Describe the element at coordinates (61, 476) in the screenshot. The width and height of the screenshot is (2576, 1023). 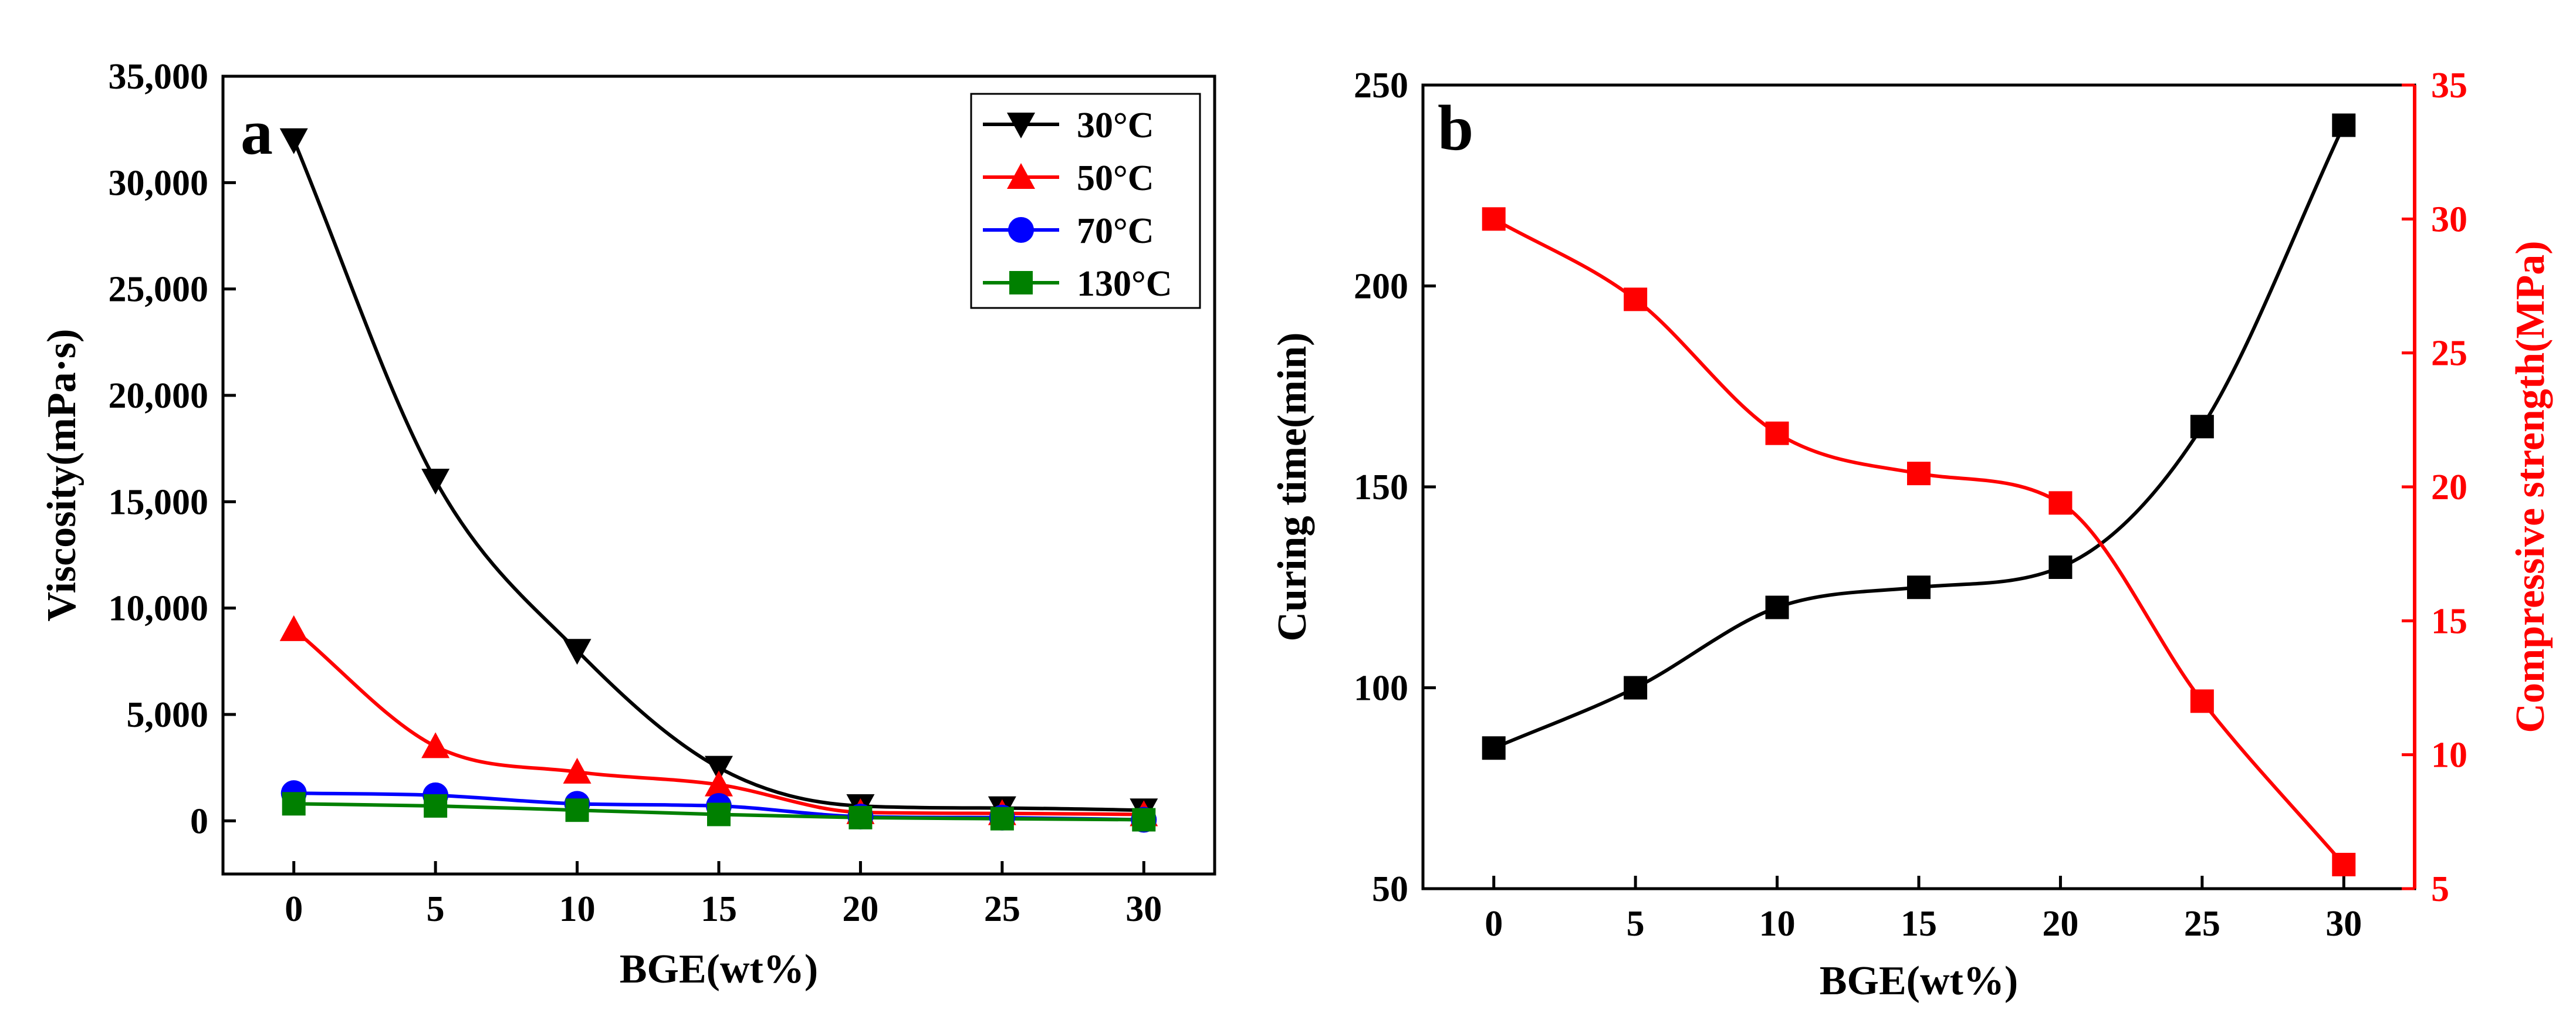
I see `y-axis-label: Viscosity(mPa·s)` at that location.